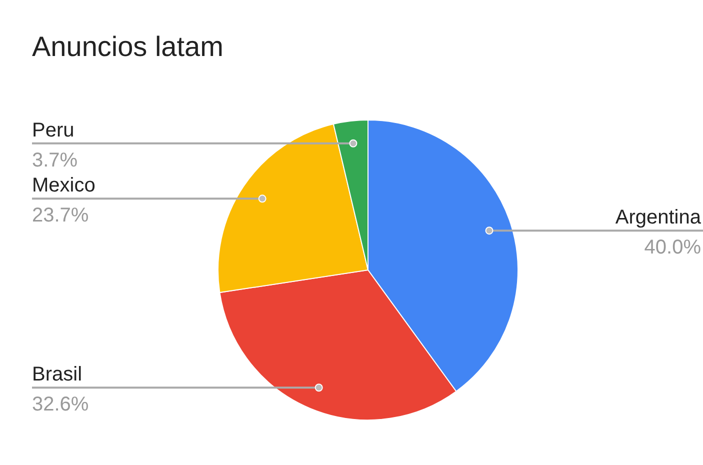 The image size is (703, 465). Describe the element at coordinates (55, 160) in the screenshot. I see `data-label: 3.7%` at that location.